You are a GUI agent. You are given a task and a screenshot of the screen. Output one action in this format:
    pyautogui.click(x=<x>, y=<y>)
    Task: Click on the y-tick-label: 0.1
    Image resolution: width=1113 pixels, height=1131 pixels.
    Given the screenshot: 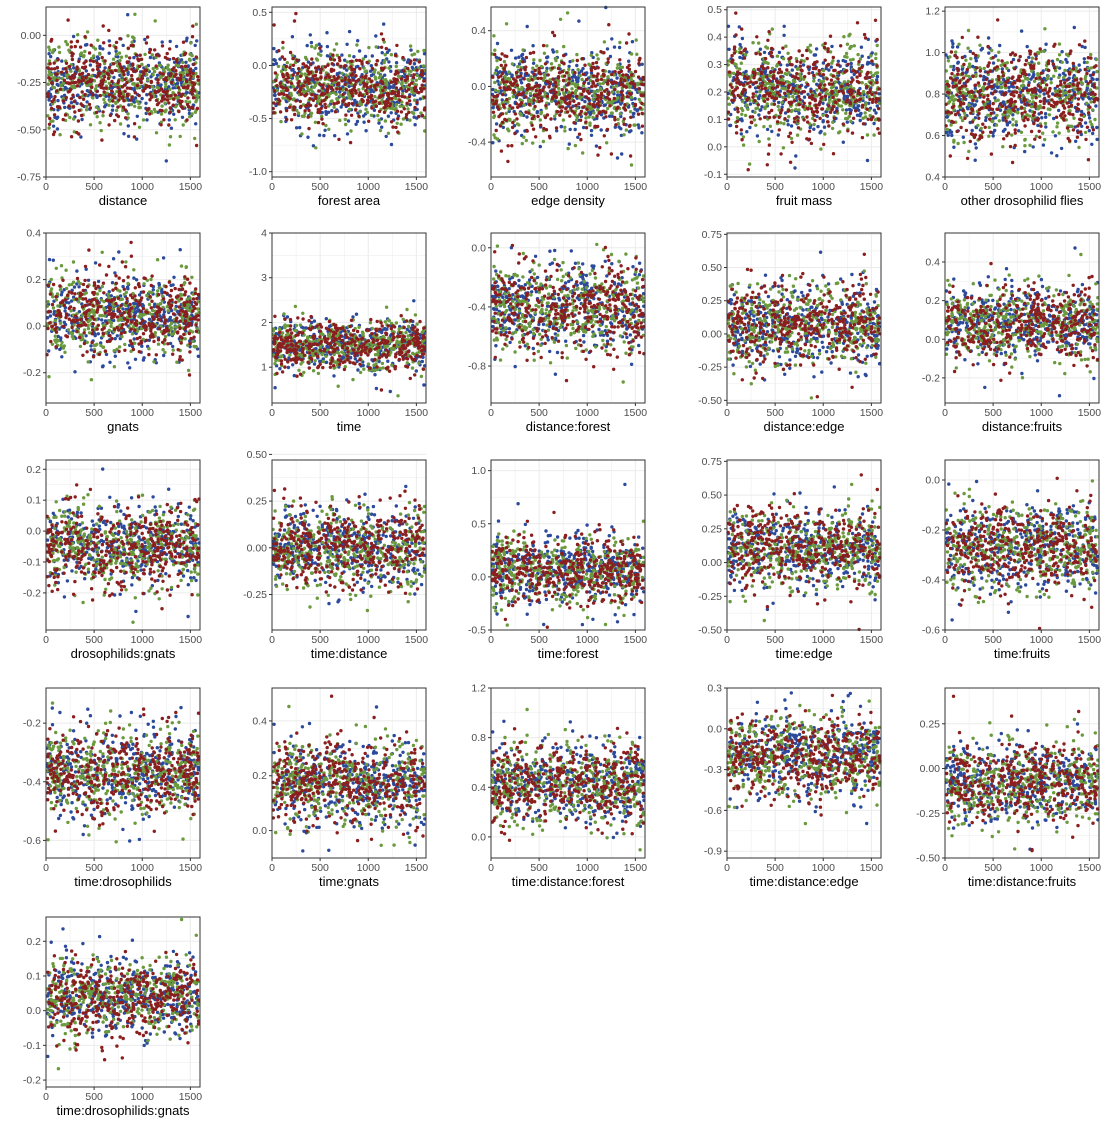 What is the action you would take?
    pyautogui.click(x=714, y=120)
    